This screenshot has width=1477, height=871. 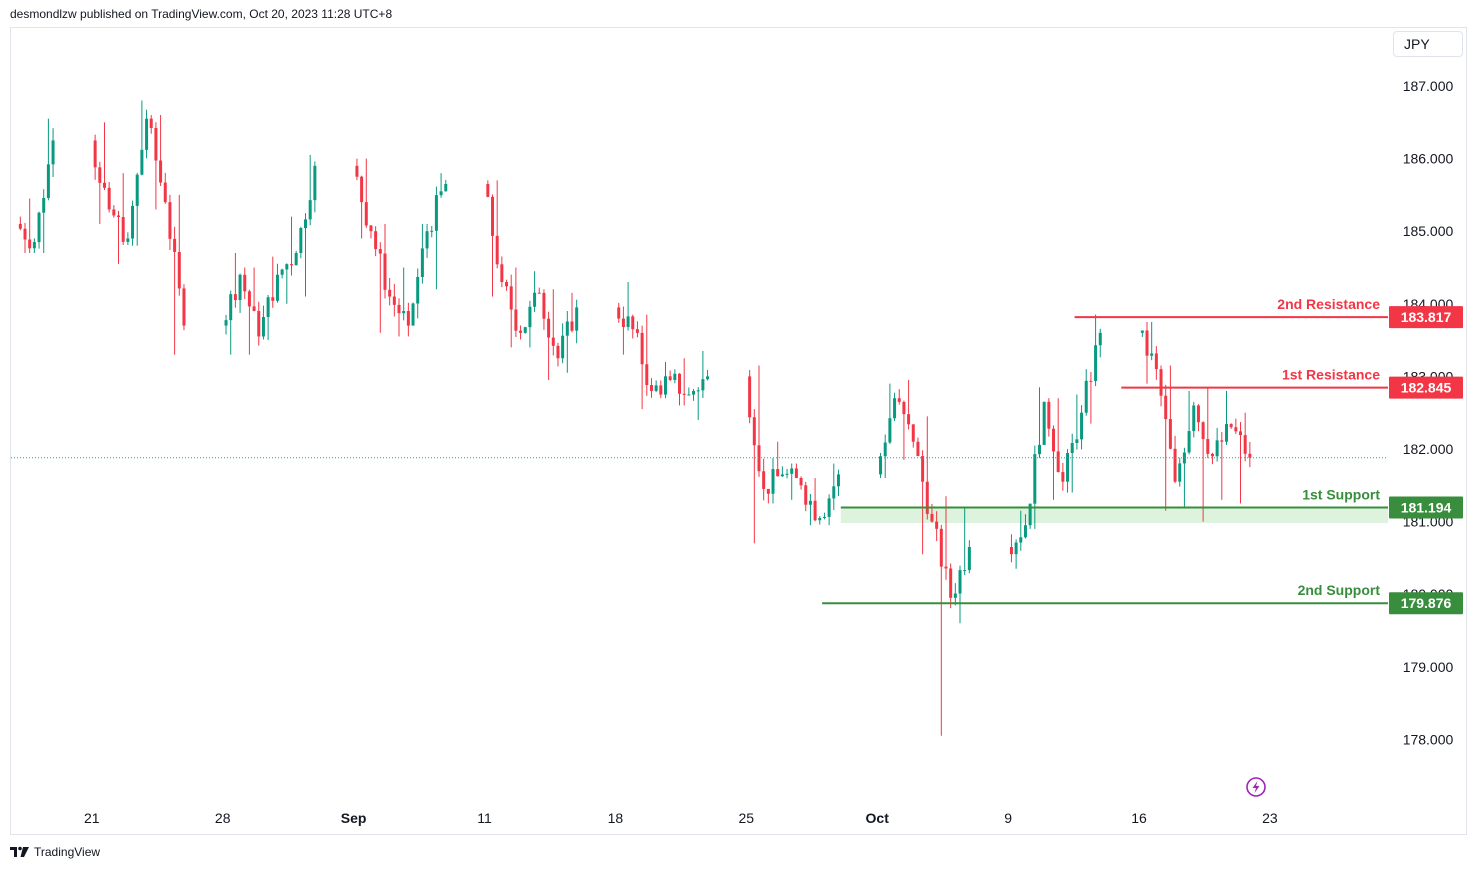 I want to click on currency-selector: JPY, so click(x=1428, y=44).